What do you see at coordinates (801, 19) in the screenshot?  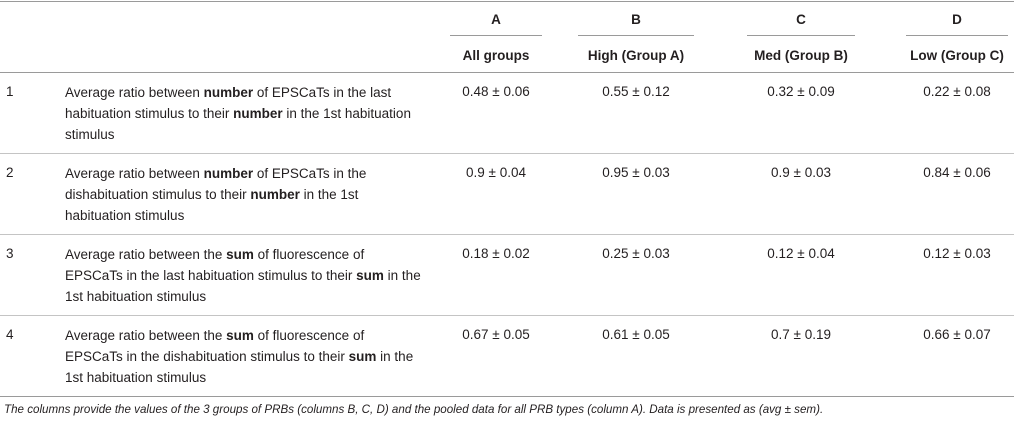 I see `column-letter: C` at bounding box center [801, 19].